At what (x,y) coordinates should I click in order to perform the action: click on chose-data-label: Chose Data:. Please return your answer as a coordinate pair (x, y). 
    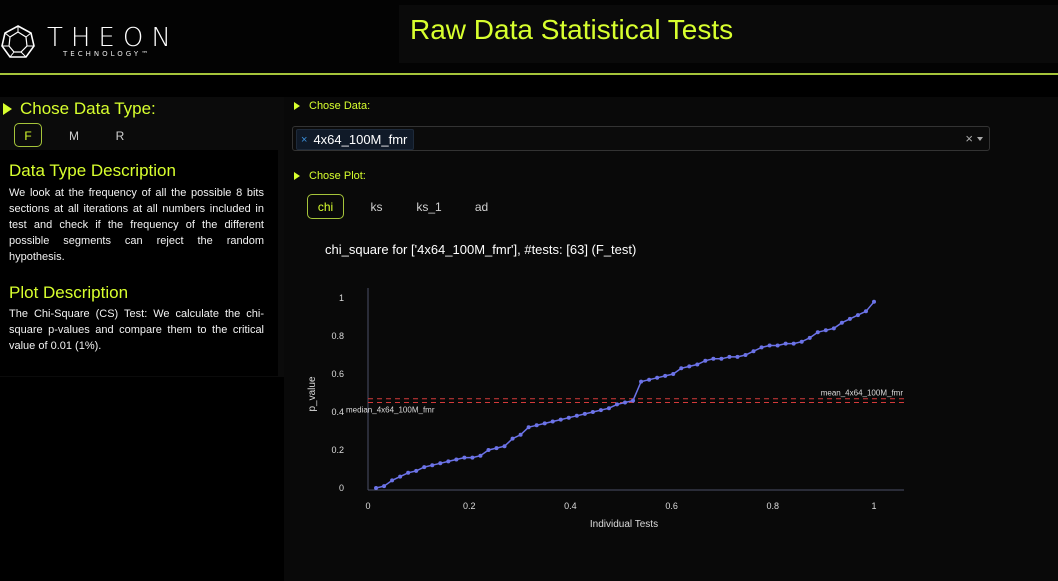
    Looking at the image, I should click on (340, 106).